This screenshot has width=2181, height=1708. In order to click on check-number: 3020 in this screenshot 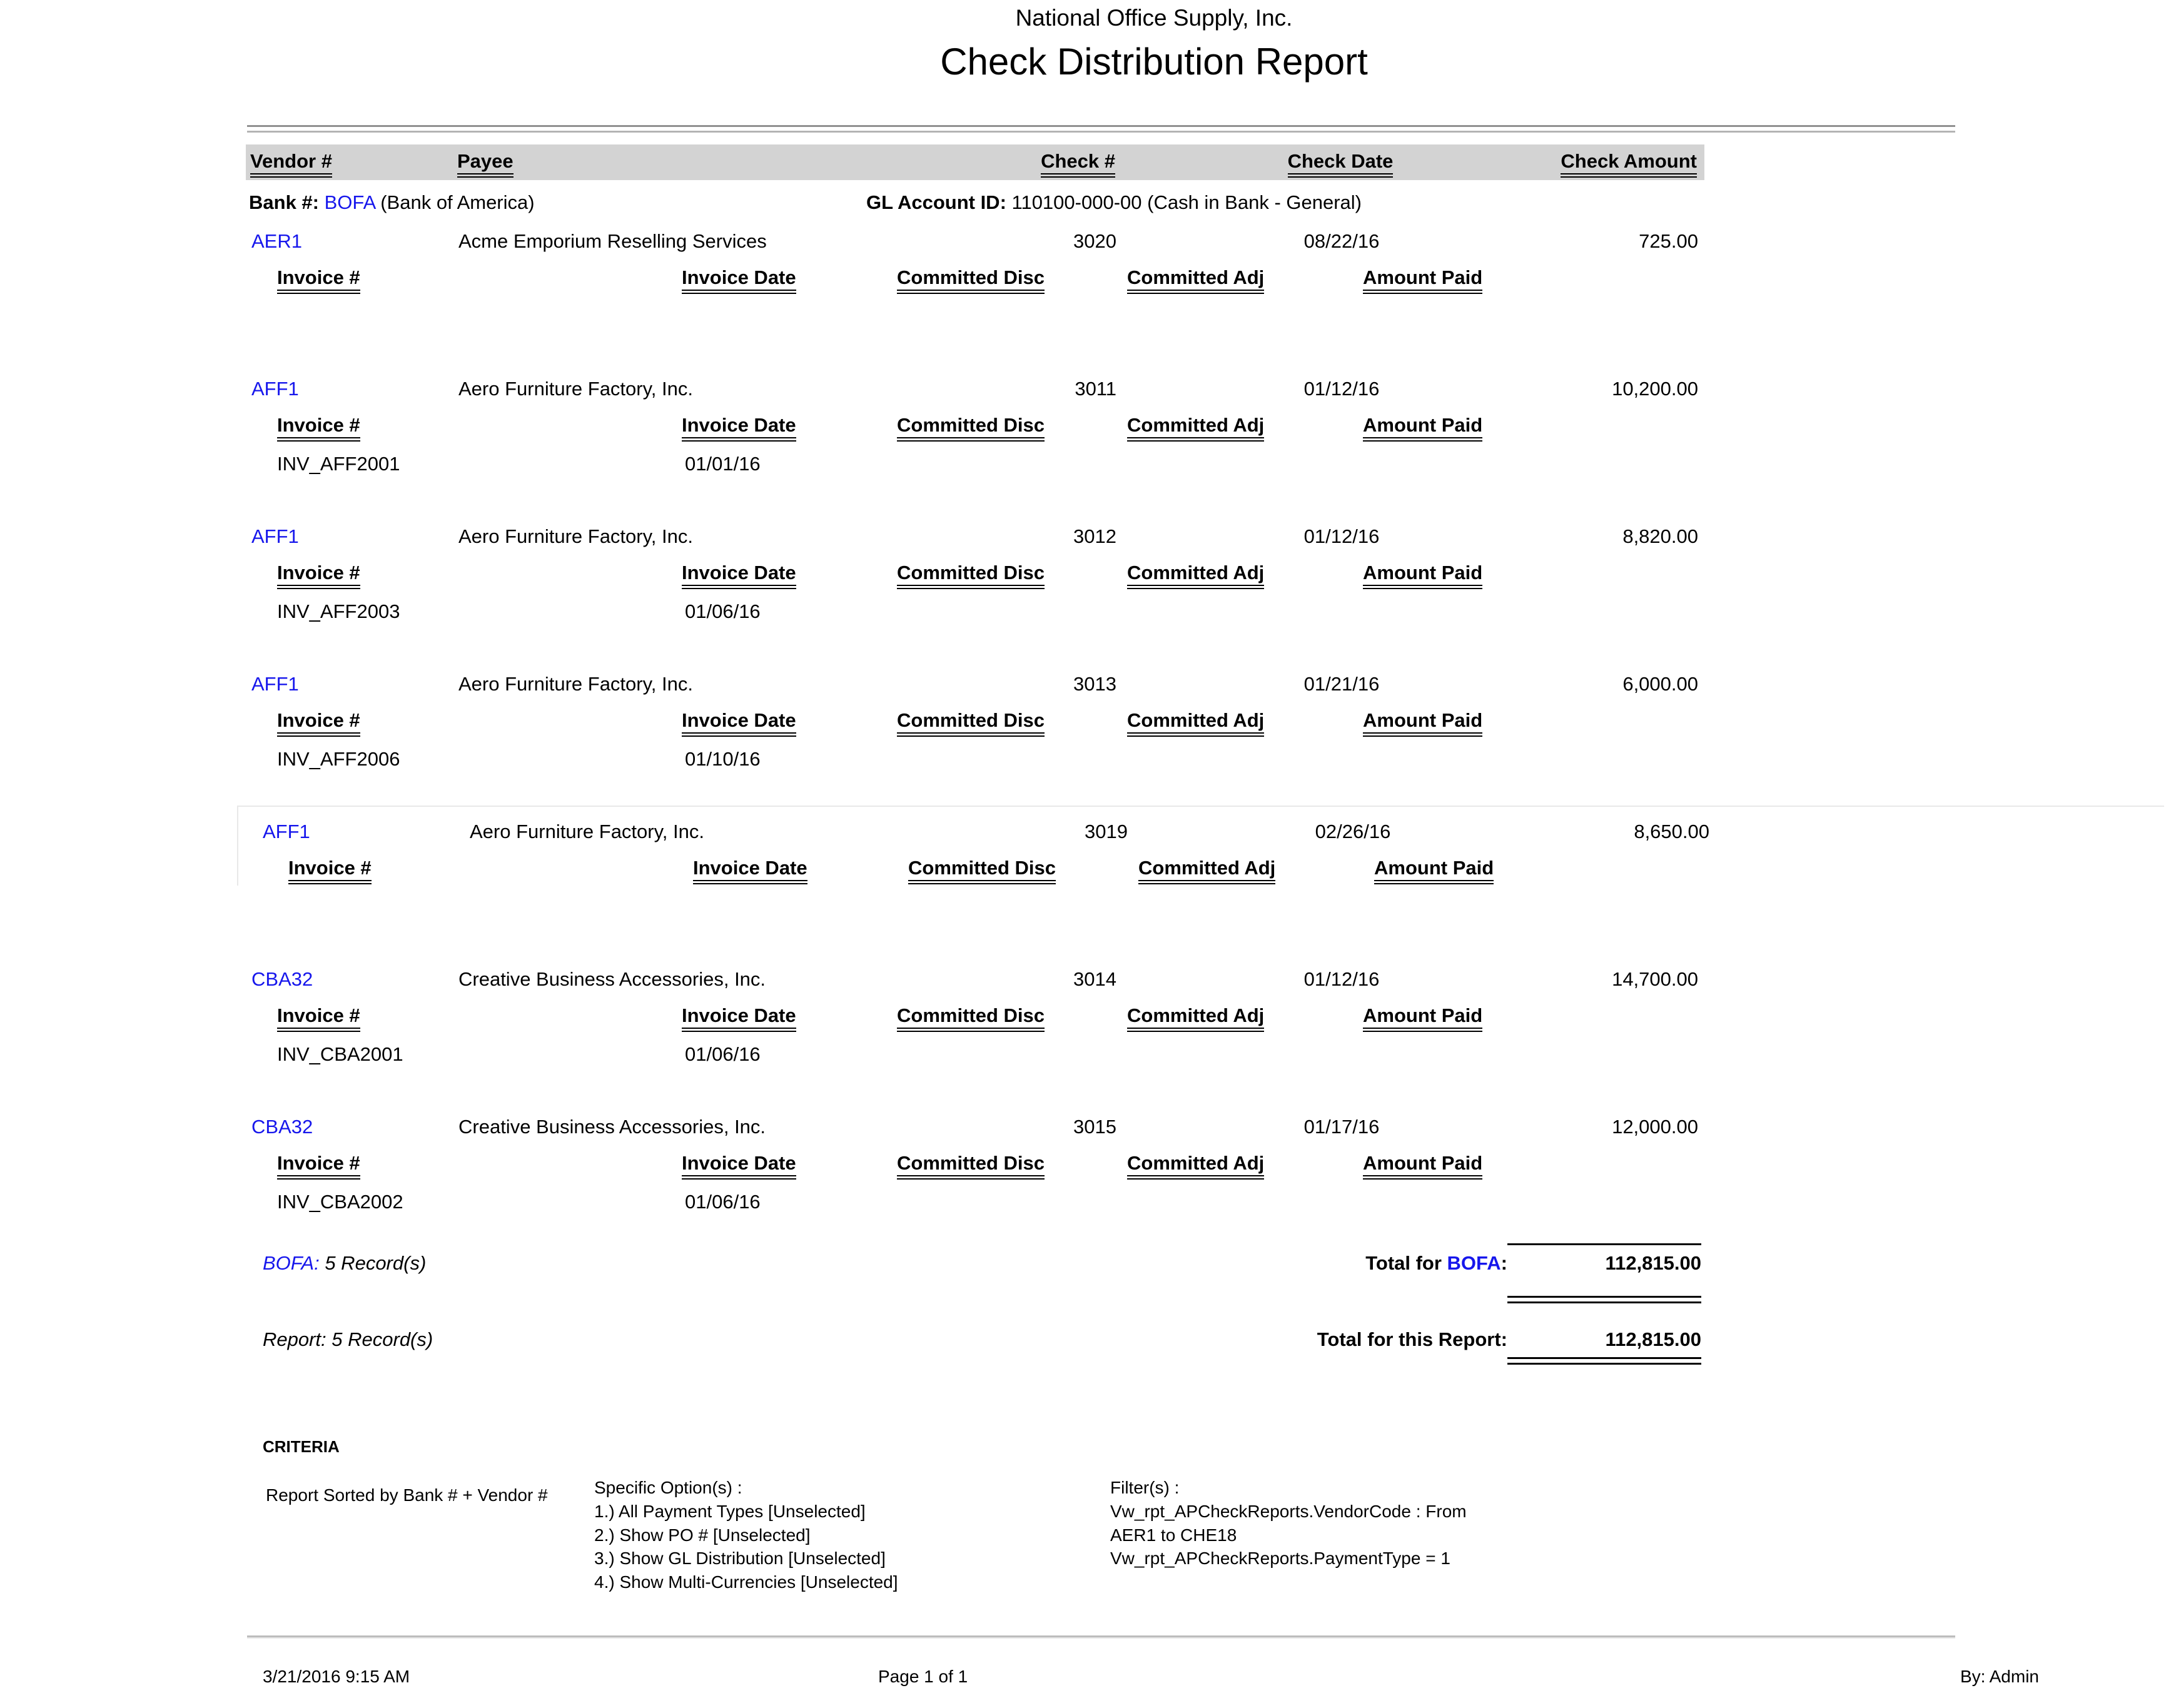, I will do `click(1094, 241)`.